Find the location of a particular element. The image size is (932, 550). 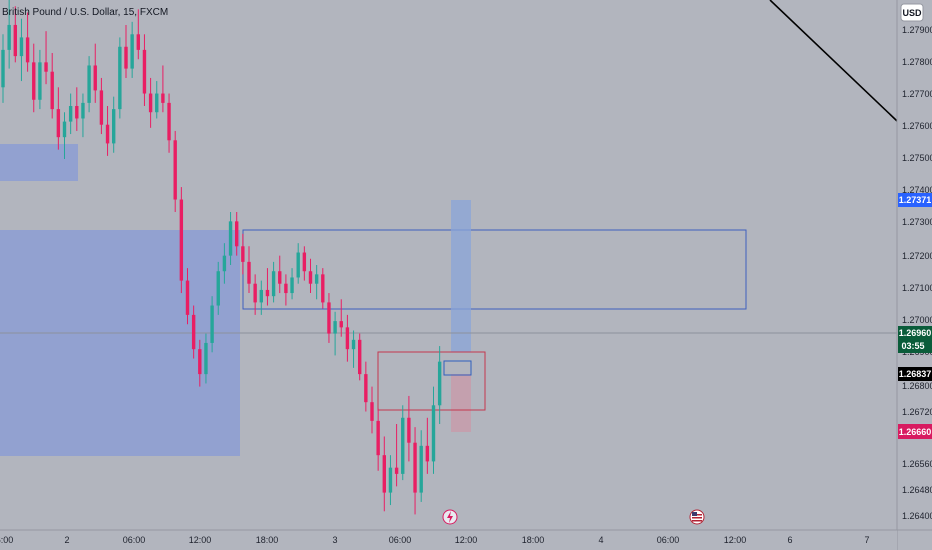

time-tick-label: 7 is located at coordinates (866, 540).